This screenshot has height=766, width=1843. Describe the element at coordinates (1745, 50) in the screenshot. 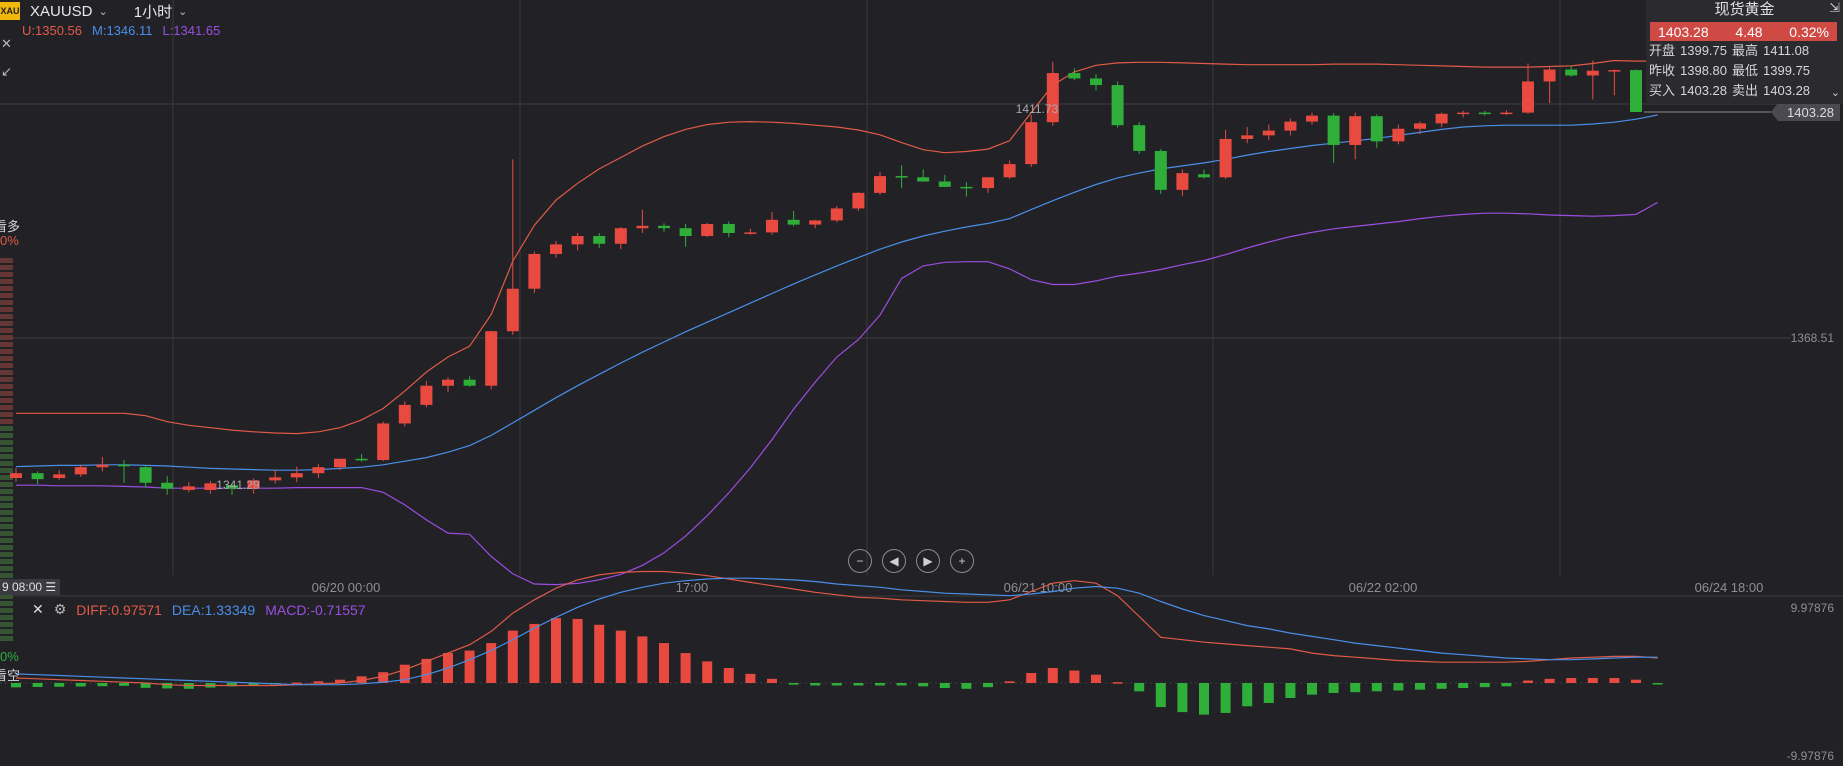

I see `high-label: 最高` at that location.